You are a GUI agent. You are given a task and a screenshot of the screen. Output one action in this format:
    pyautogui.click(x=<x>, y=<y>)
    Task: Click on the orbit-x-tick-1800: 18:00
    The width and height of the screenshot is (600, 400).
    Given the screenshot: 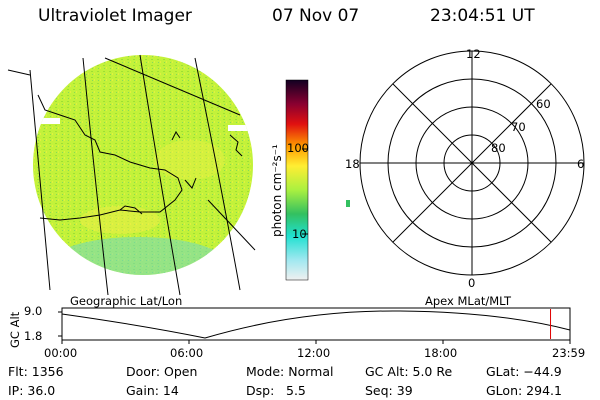 What is the action you would take?
    pyautogui.click(x=441, y=353)
    